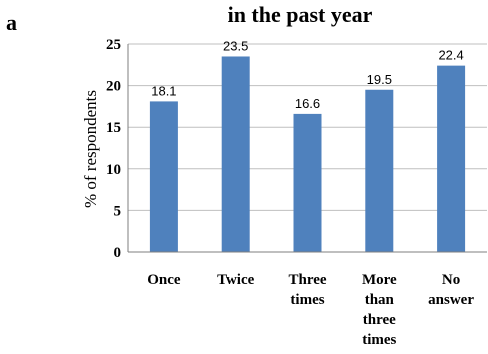 This screenshot has height=354, width=488. Describe the element at coordinates (113, 149) in the screenshot. I see `y-tick-labels: 0 5 10 15 20 25` at that location.